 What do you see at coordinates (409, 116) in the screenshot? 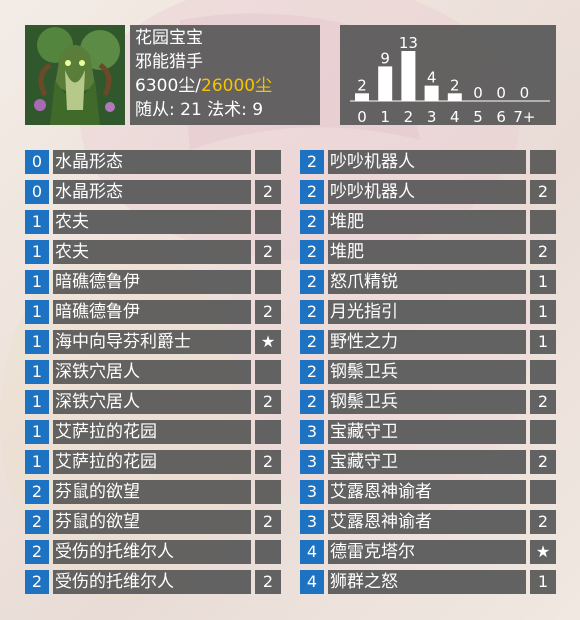
I see `curve-tick-label: 2` at bounding box center [409, 116].